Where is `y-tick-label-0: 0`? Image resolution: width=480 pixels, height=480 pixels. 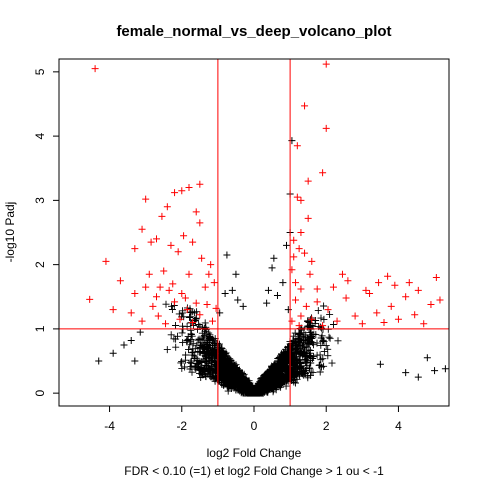
y-tick-label-0: 0 is located at coordinates (40, 392).